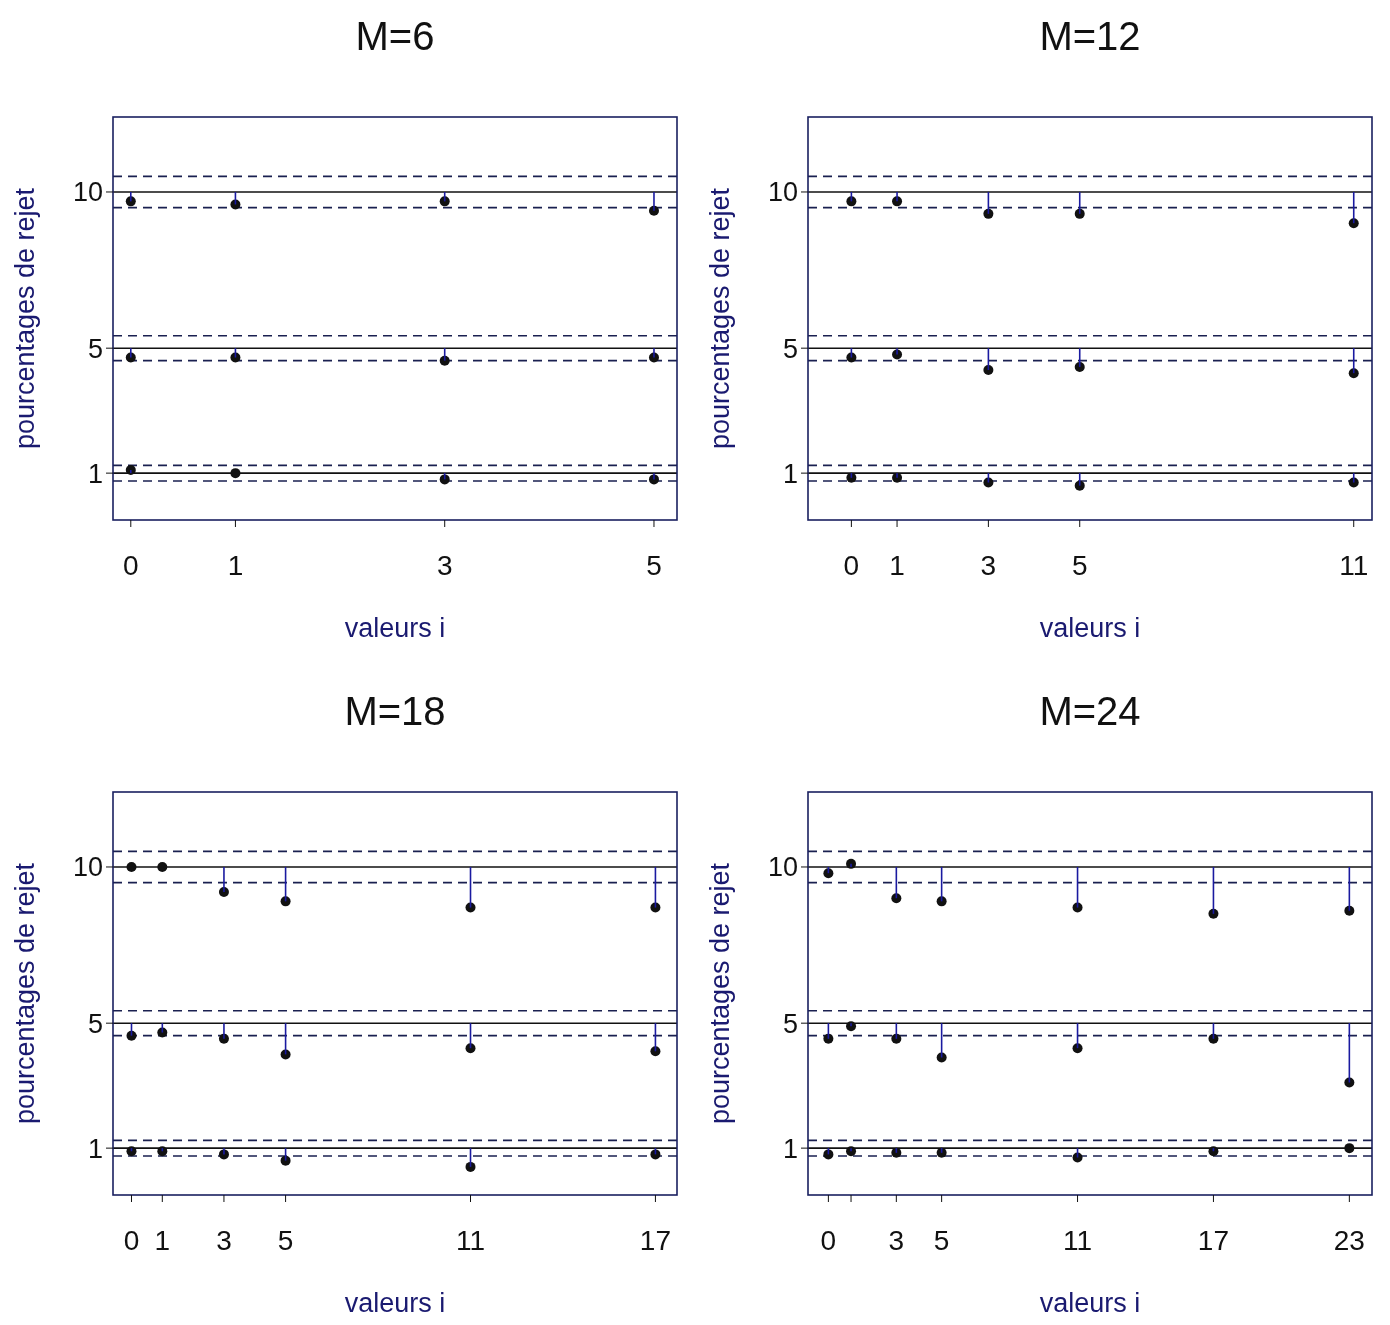 The image size is (1390, 1325). Describe the element at coordinates (1090, 36) in the screenshot. I see `chart-title: M=12` at that location.